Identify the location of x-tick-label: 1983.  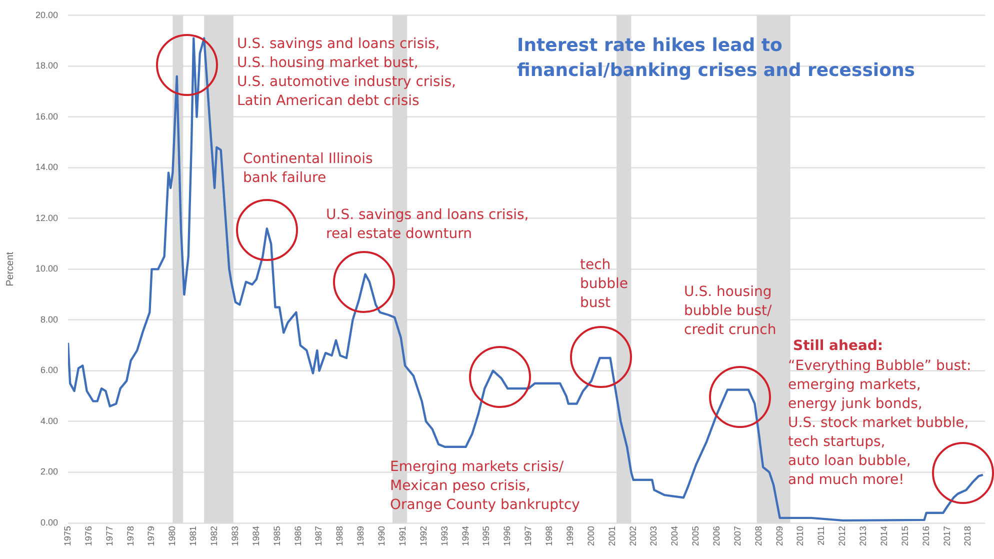
(235, 536).